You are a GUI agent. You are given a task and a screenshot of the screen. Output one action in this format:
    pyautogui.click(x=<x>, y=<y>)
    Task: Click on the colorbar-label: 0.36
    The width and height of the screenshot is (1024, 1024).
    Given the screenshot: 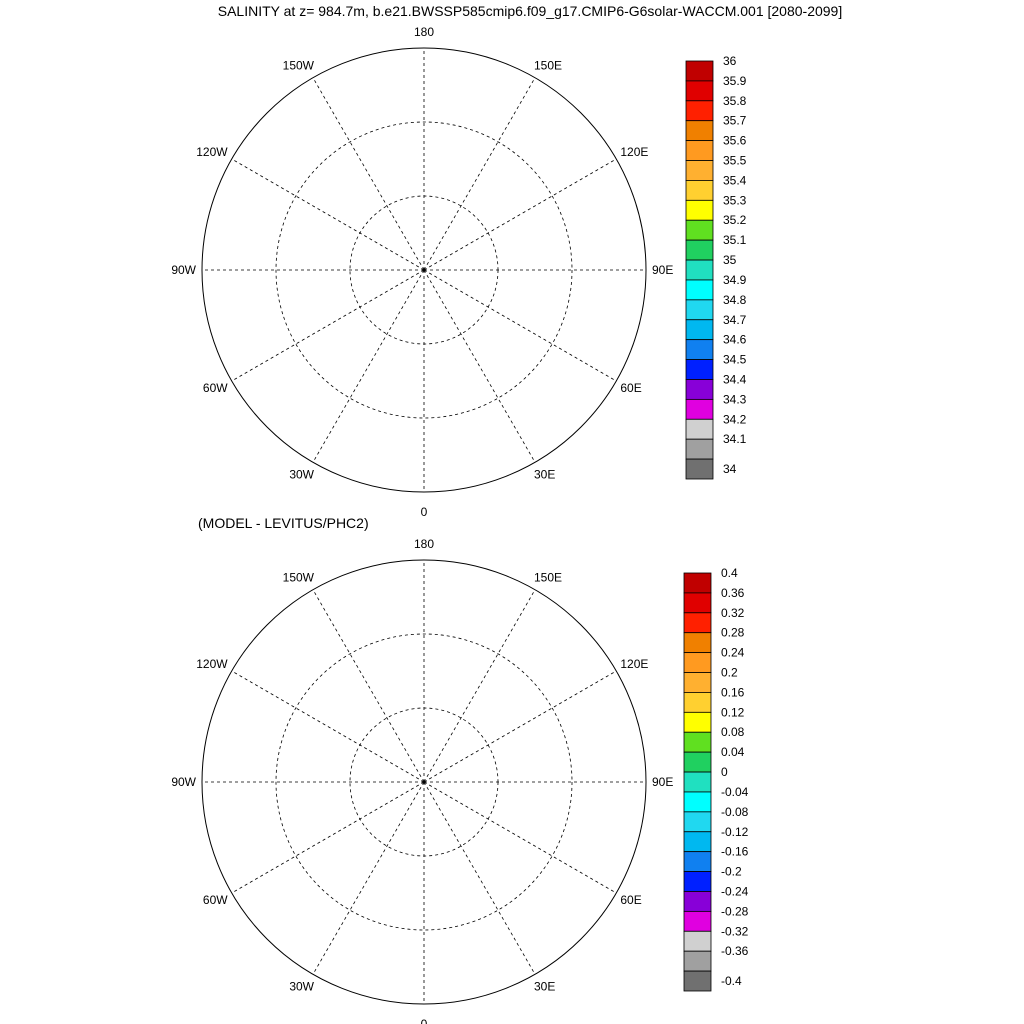 What is the action you would take?
    pyautogui.click(x=733, y=593)
    